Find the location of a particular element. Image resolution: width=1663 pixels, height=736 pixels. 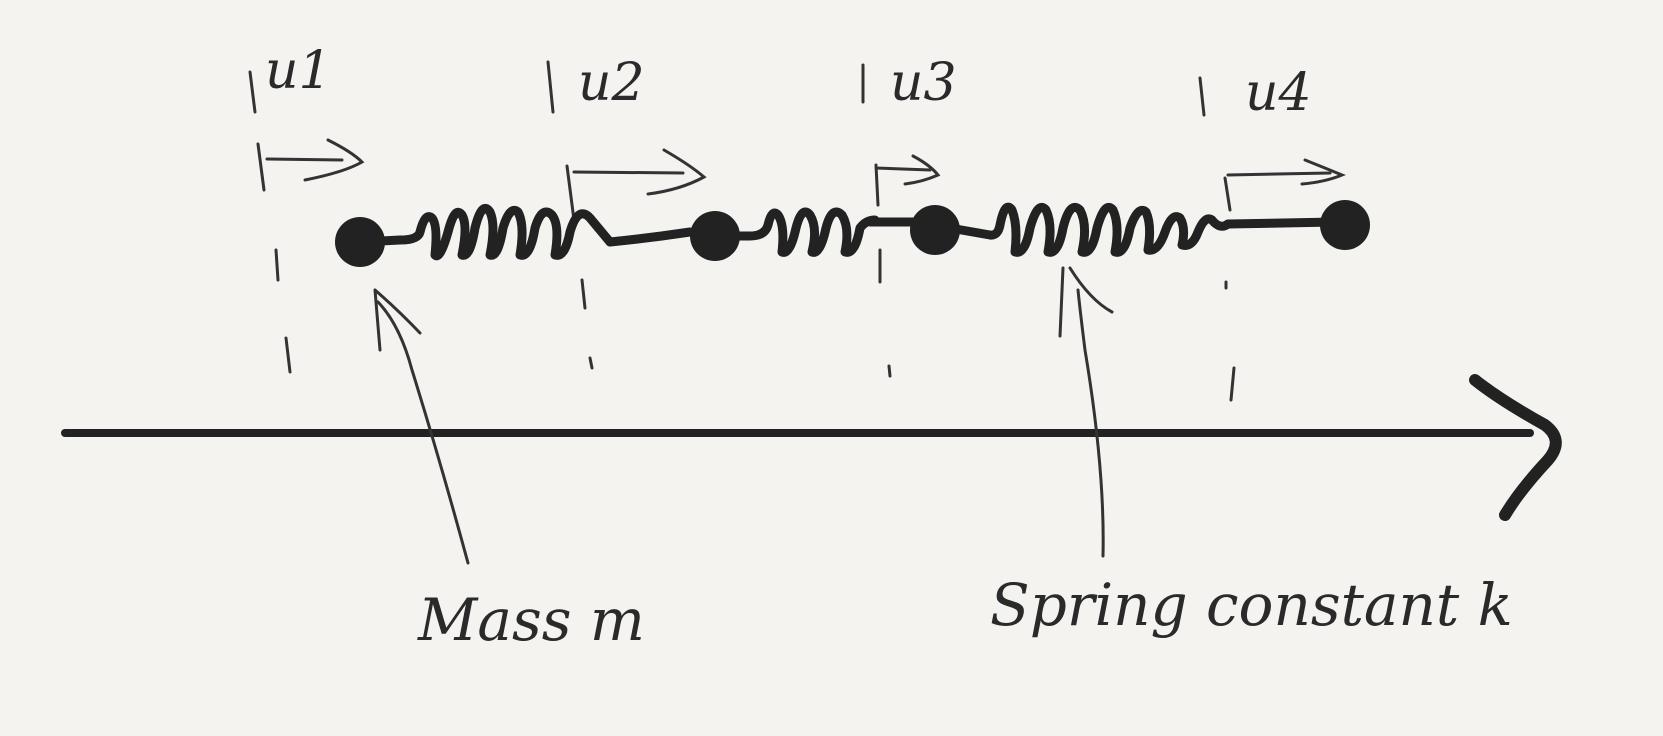

label-u2: u2 is located at coordinates (611, 83).